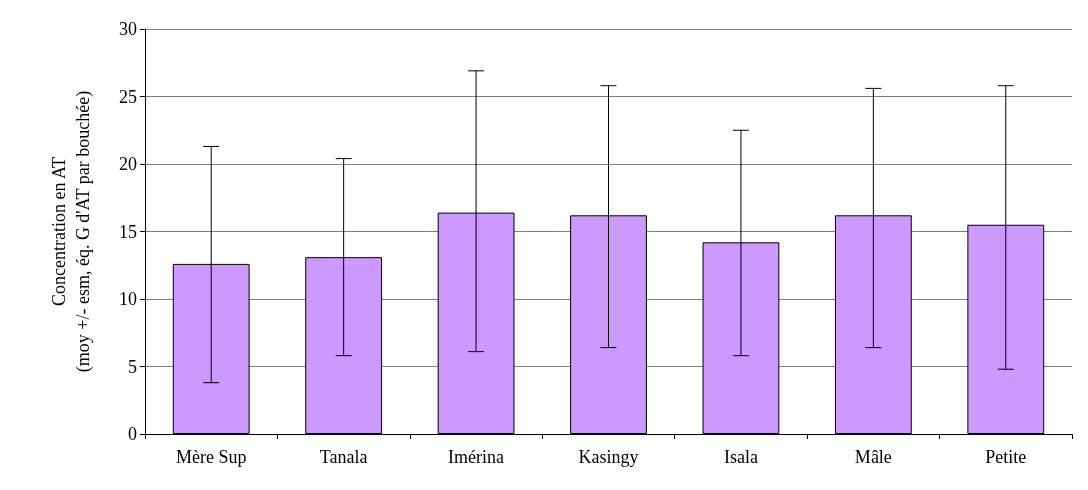  What do you see at coordinates (343, 457) in the screenshot?
I see `x-tick-label: Tanala` at bounding box center [343, 457].